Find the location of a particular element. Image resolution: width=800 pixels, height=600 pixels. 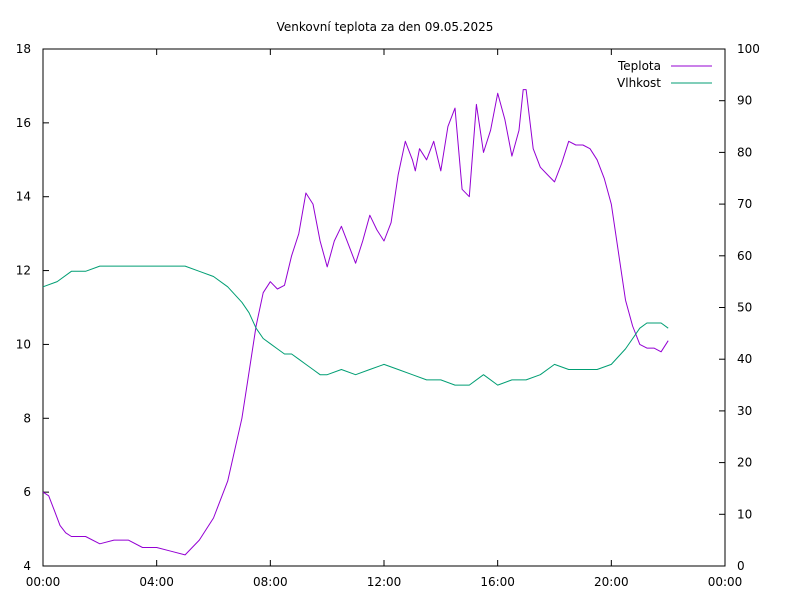

y2-tick-label: 30 is located at coordinates (744, 411).